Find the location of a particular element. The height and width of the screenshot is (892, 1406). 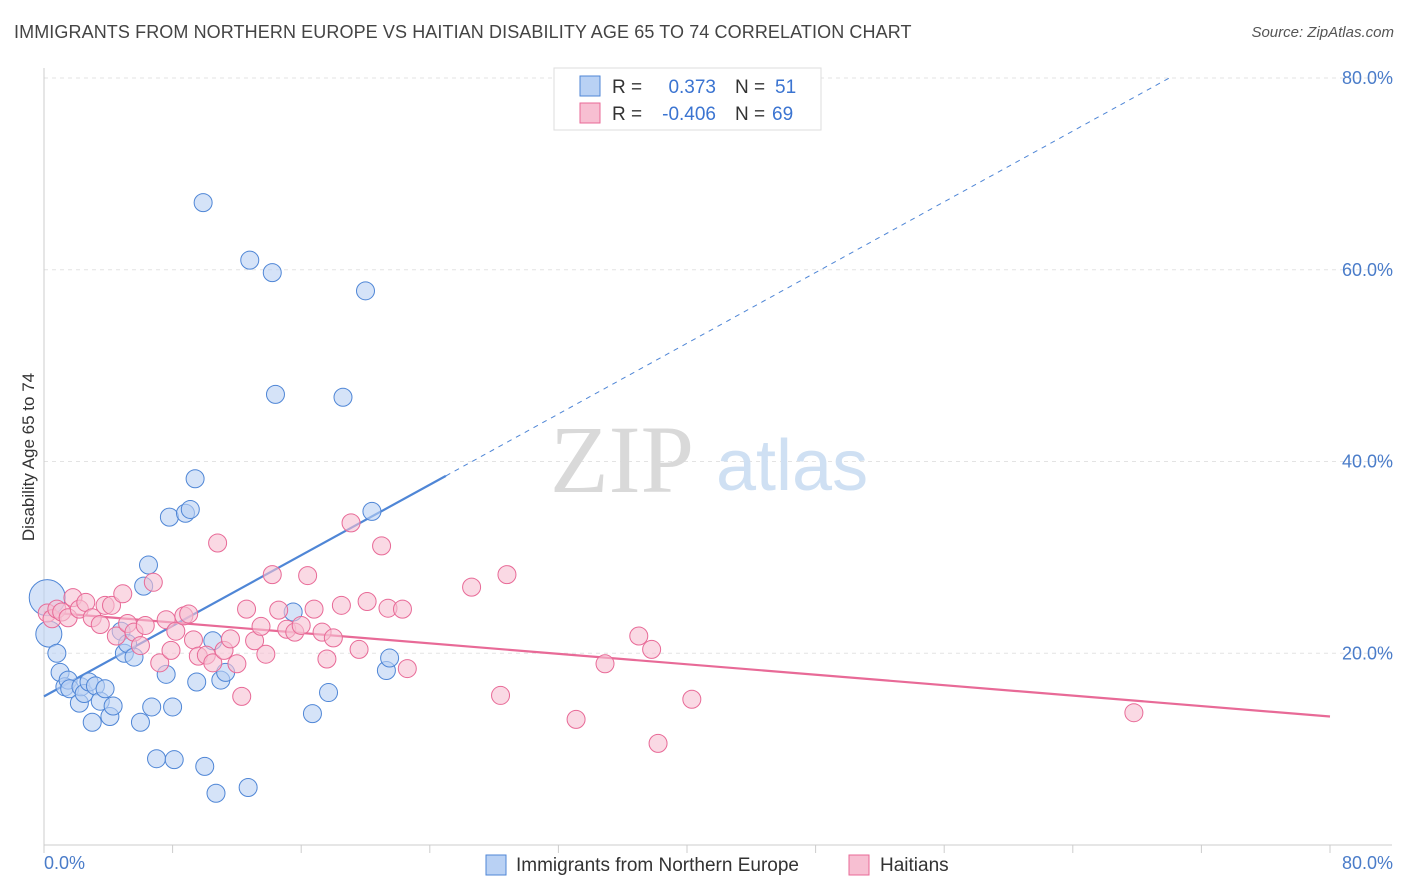

legend-swatch-pink is located at coordinates (590, 113).